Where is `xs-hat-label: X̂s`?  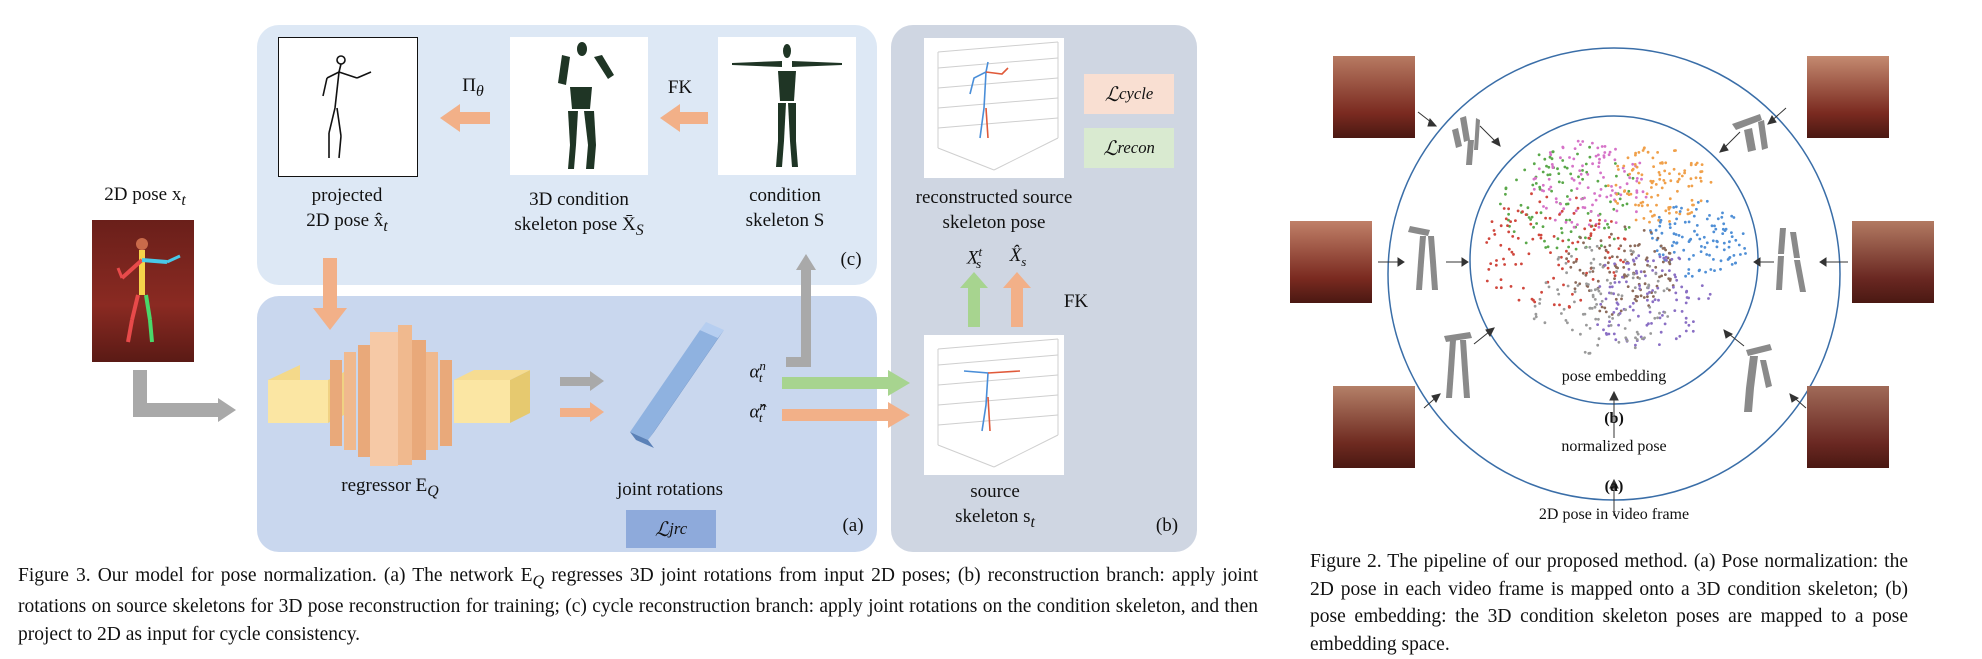
xs-hat-label: X̂s is located at coordinates (1018, 257).